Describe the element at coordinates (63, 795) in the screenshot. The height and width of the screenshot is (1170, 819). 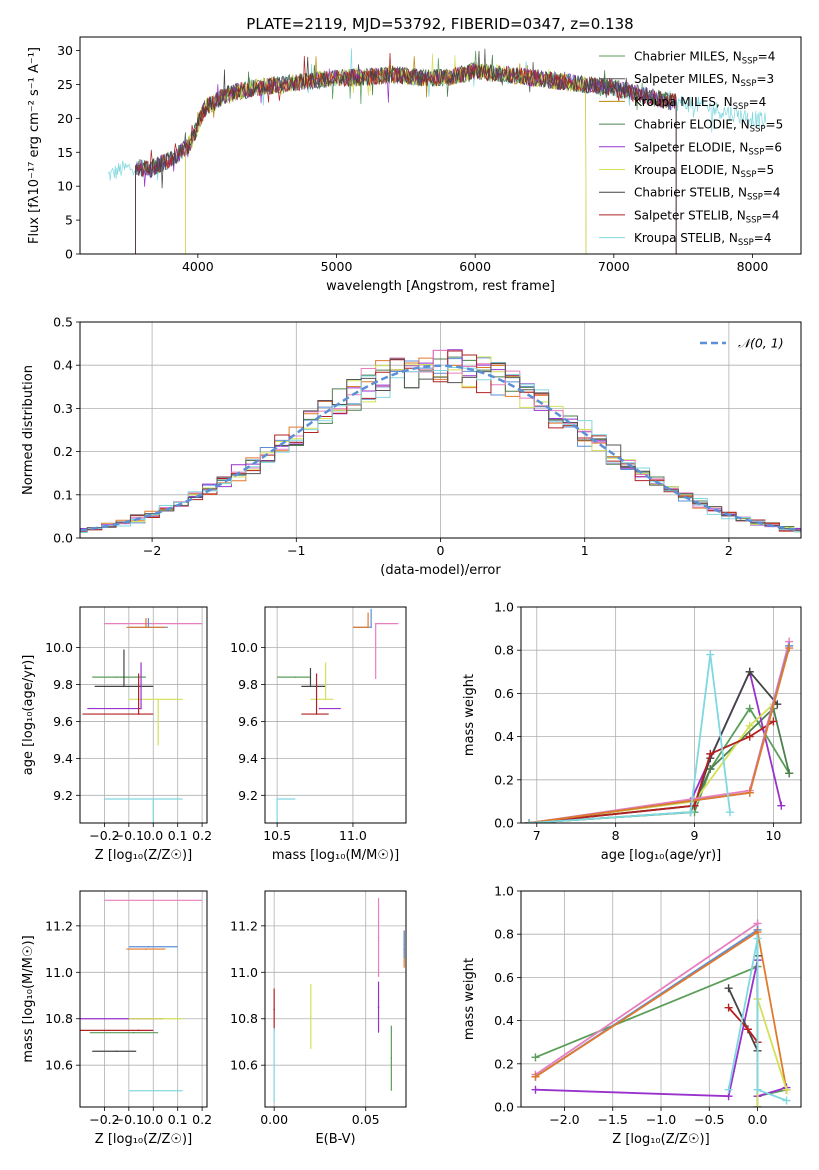
I see `y-tick-label: 9.2` at that location.